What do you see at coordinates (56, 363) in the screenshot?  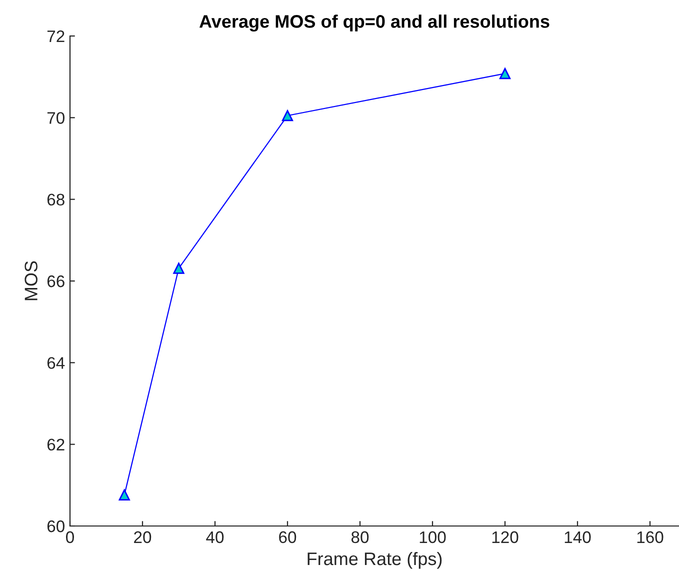 I see `y-tick-label: 64` at bounding box center [56, 363].